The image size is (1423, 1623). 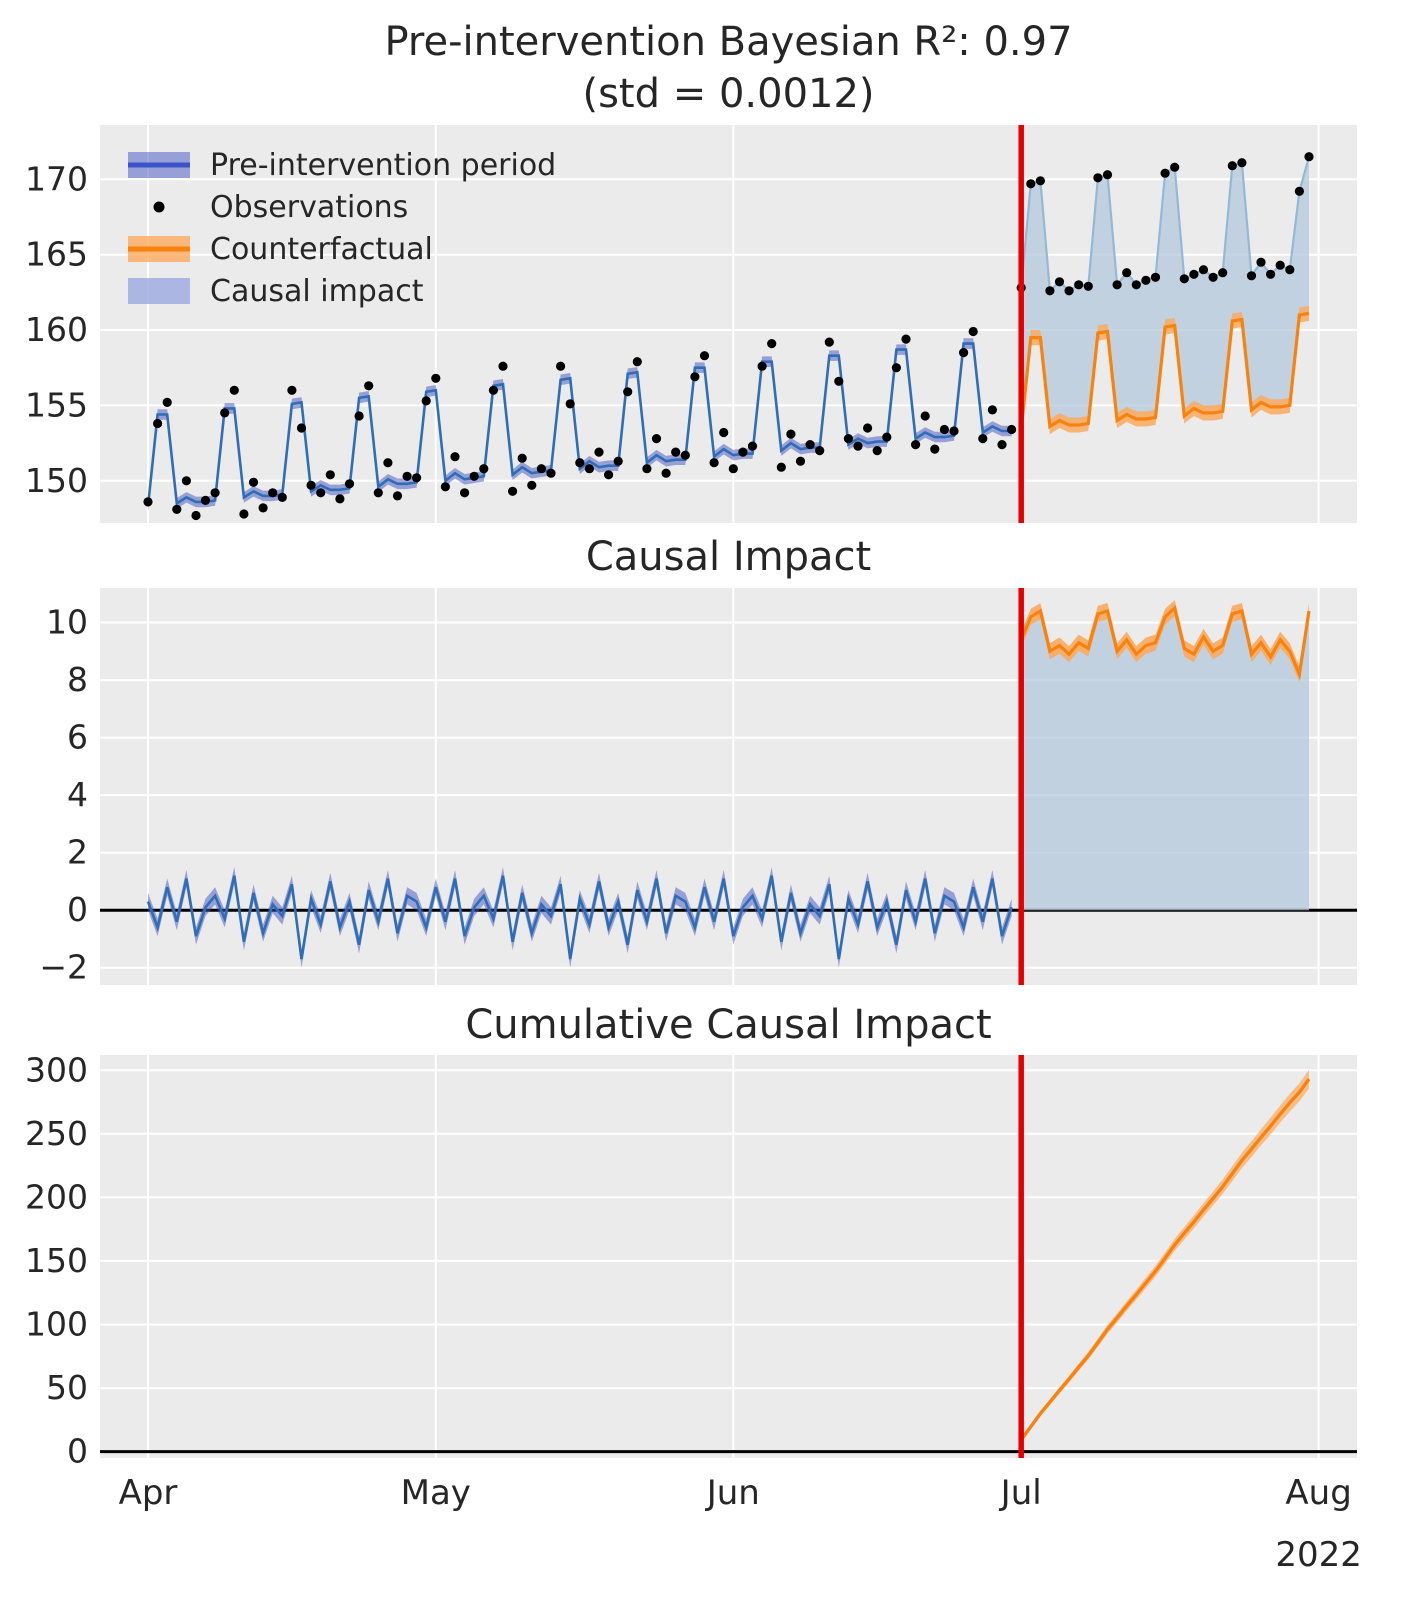 I want to click on legend-label-counterfactual: Counterfactual, so click(x=321, y=249).